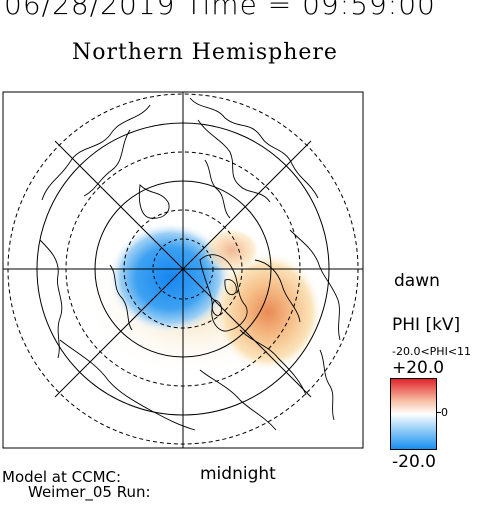 This screenshot has height=508, width=484. I want to click on plot-title: Northern Hemisphere, so click(205, 52).